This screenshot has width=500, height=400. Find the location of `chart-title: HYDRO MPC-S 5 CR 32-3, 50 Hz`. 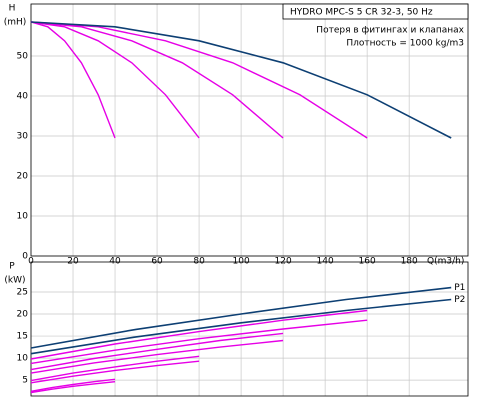

chart-title: HYDRO MPC-S 5 CR 32-3, 50 Hz is located at coordinates (361, 13).